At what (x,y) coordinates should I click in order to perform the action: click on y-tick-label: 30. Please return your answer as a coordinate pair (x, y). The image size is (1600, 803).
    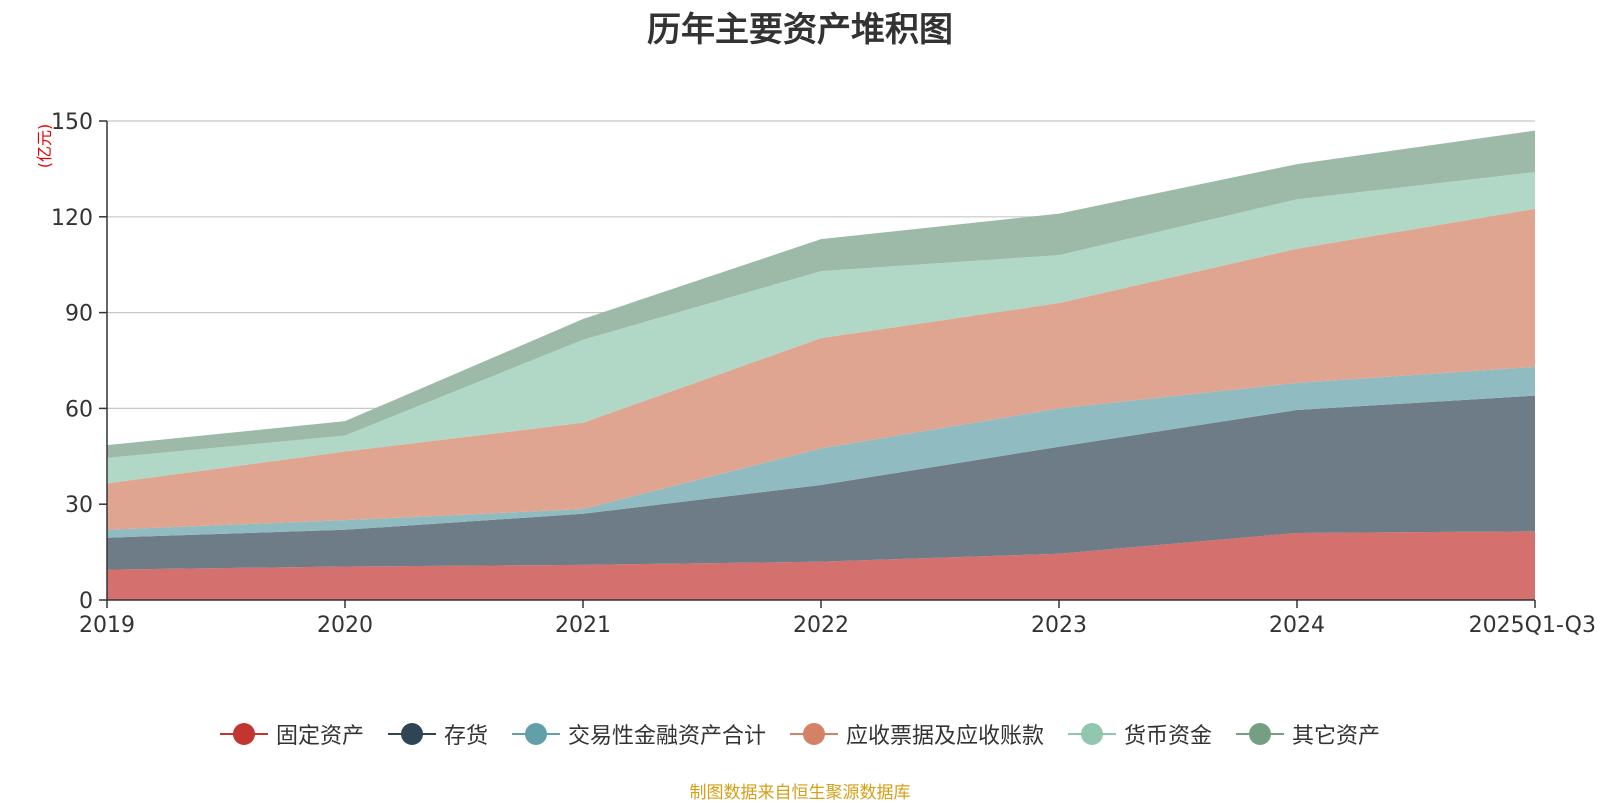
    Looking at the image, I should click on (79, 505).